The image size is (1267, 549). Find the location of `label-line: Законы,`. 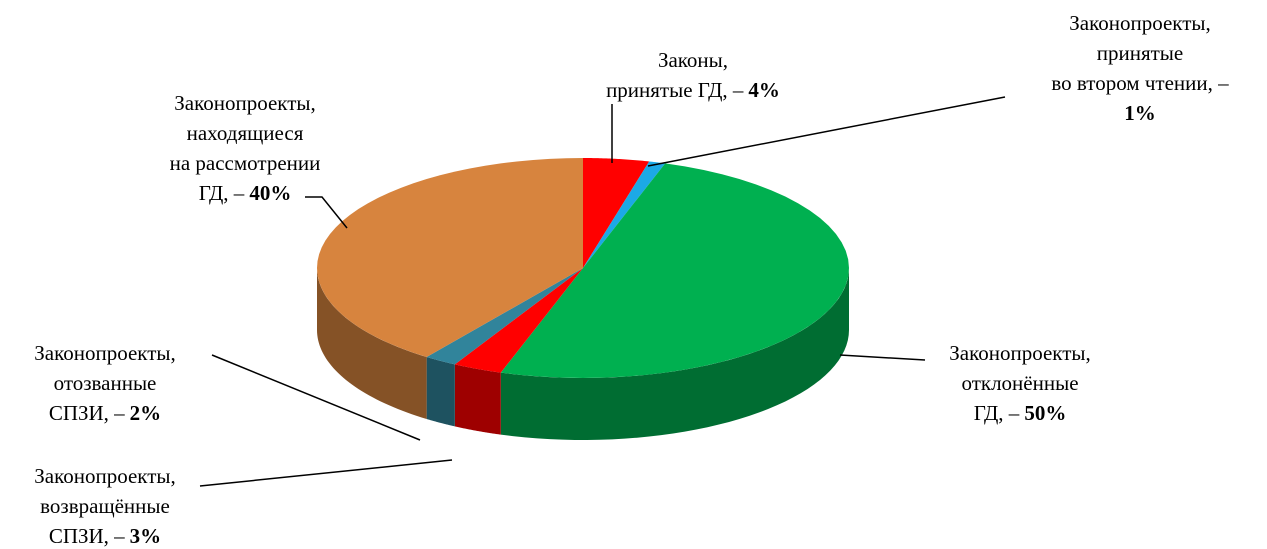

label-line: Законы, is located at coordinates (693, 60).